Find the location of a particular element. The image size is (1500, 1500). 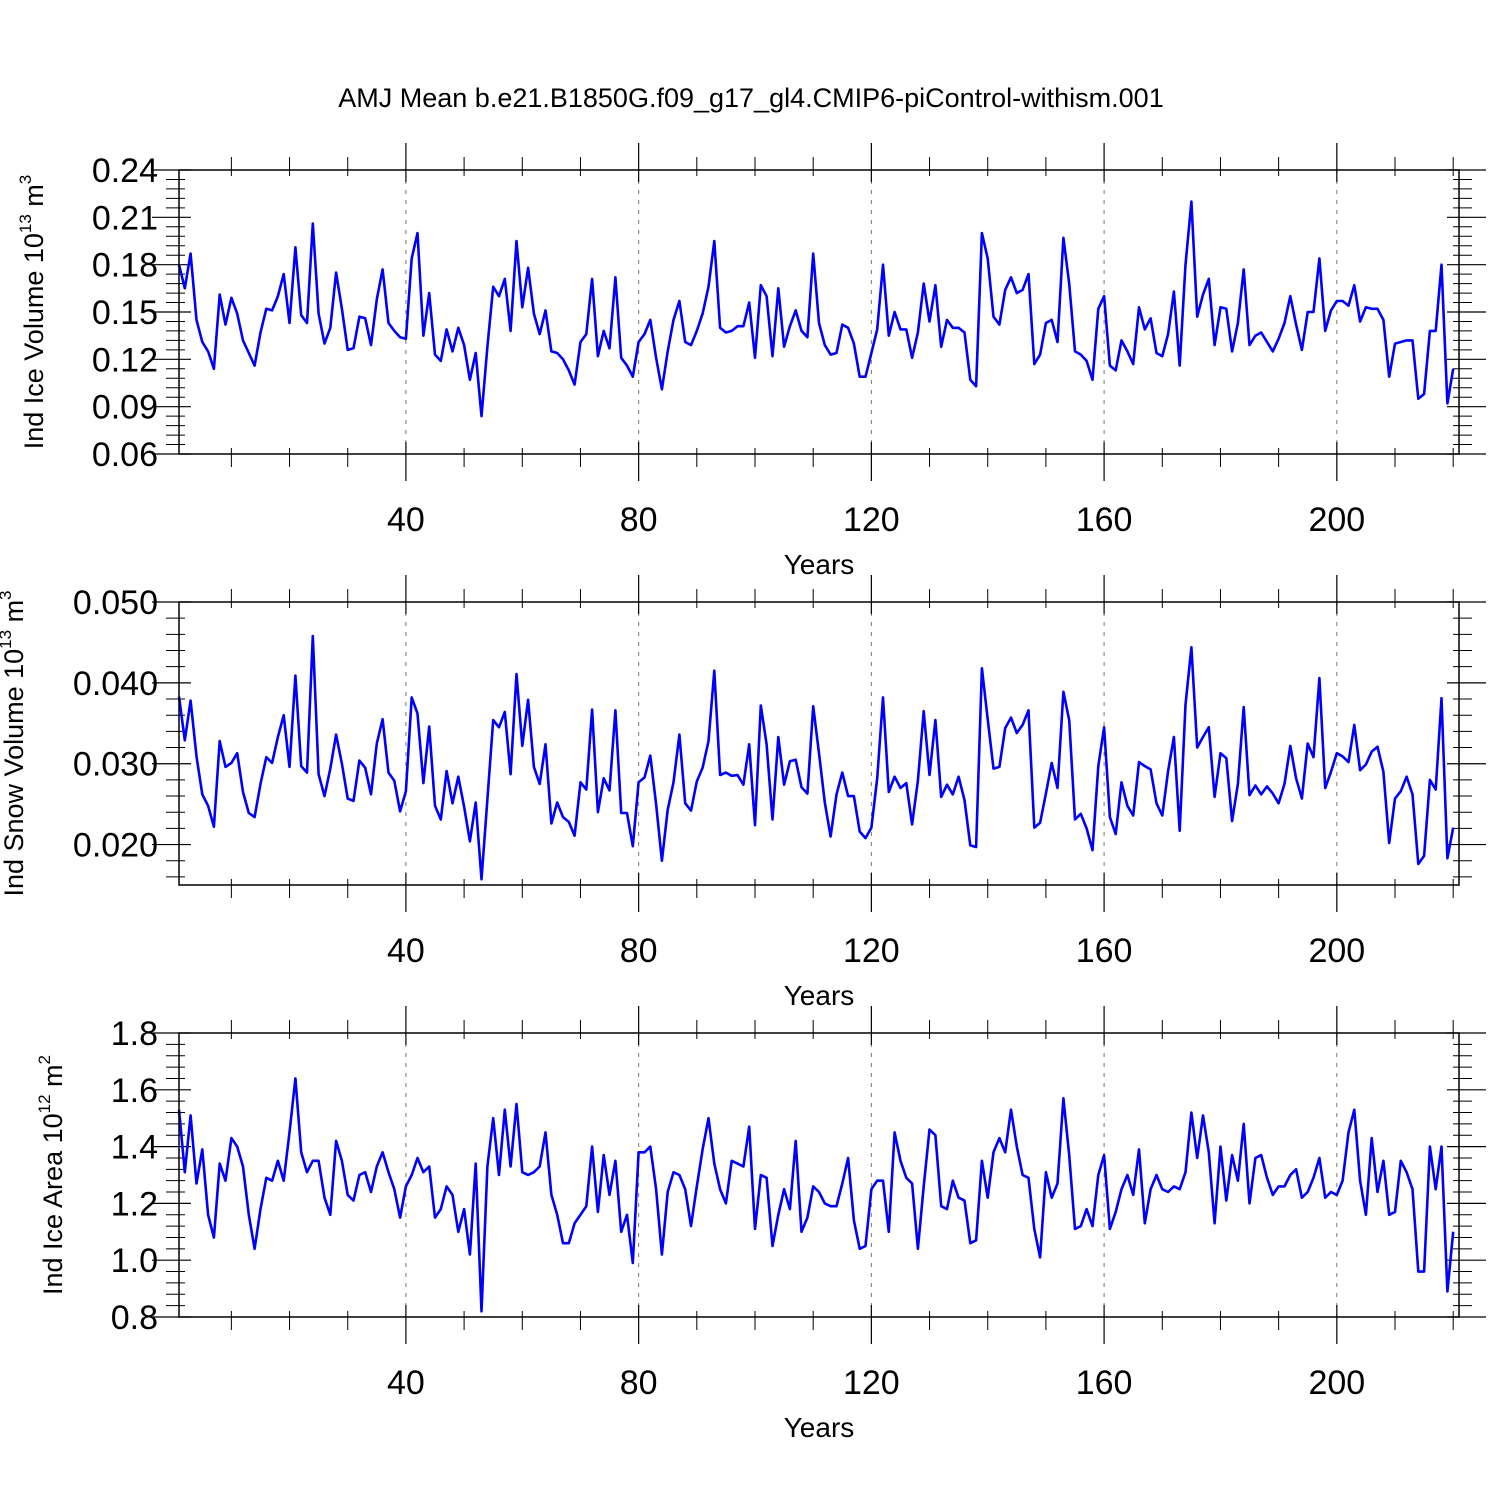

y-tick-label: 0.12 is located at coordinates (125, 360).